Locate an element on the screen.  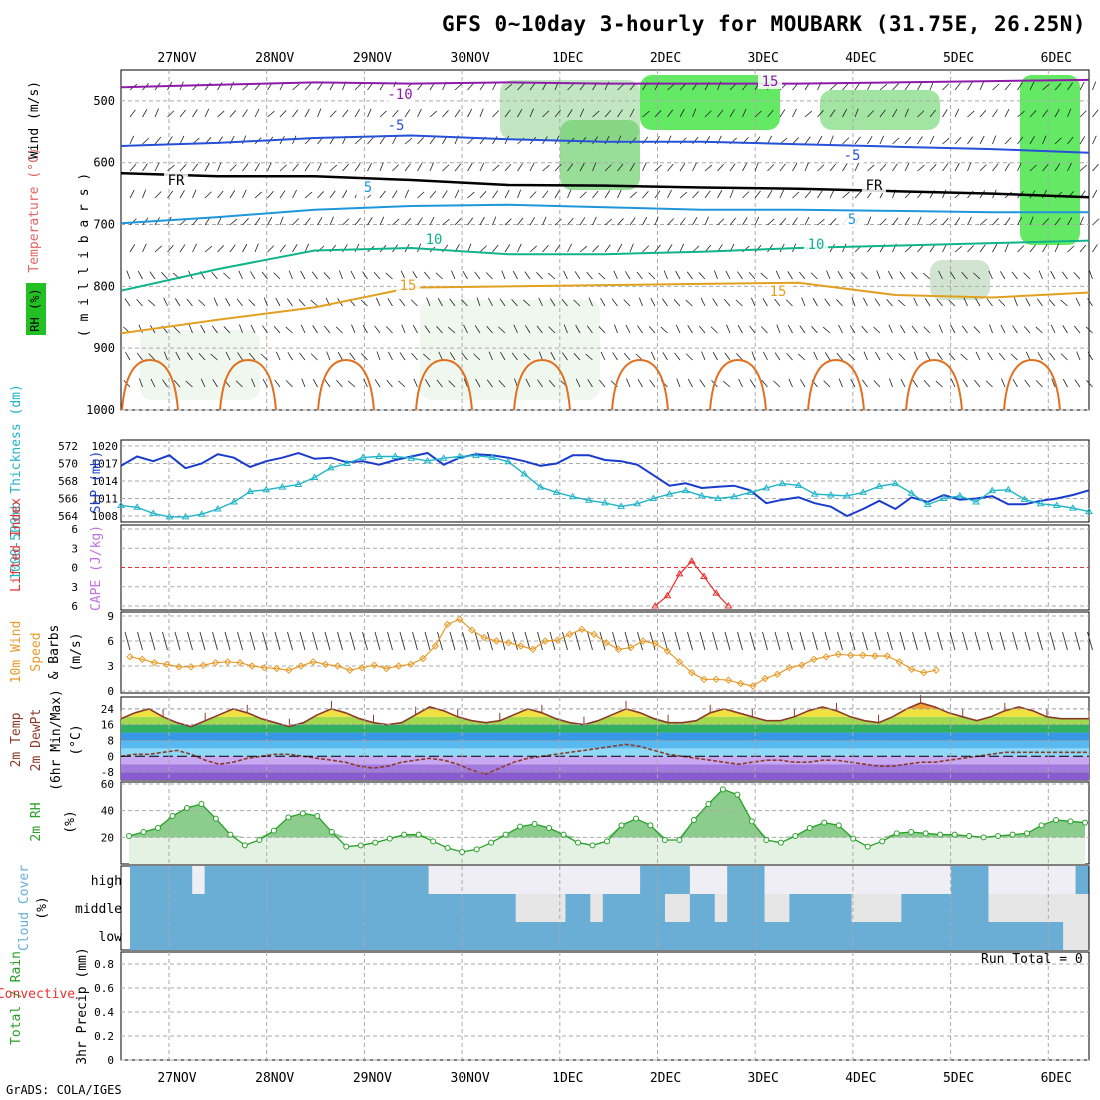
precip-tick-label: 0.4 is located at coordinates (104, 1012).